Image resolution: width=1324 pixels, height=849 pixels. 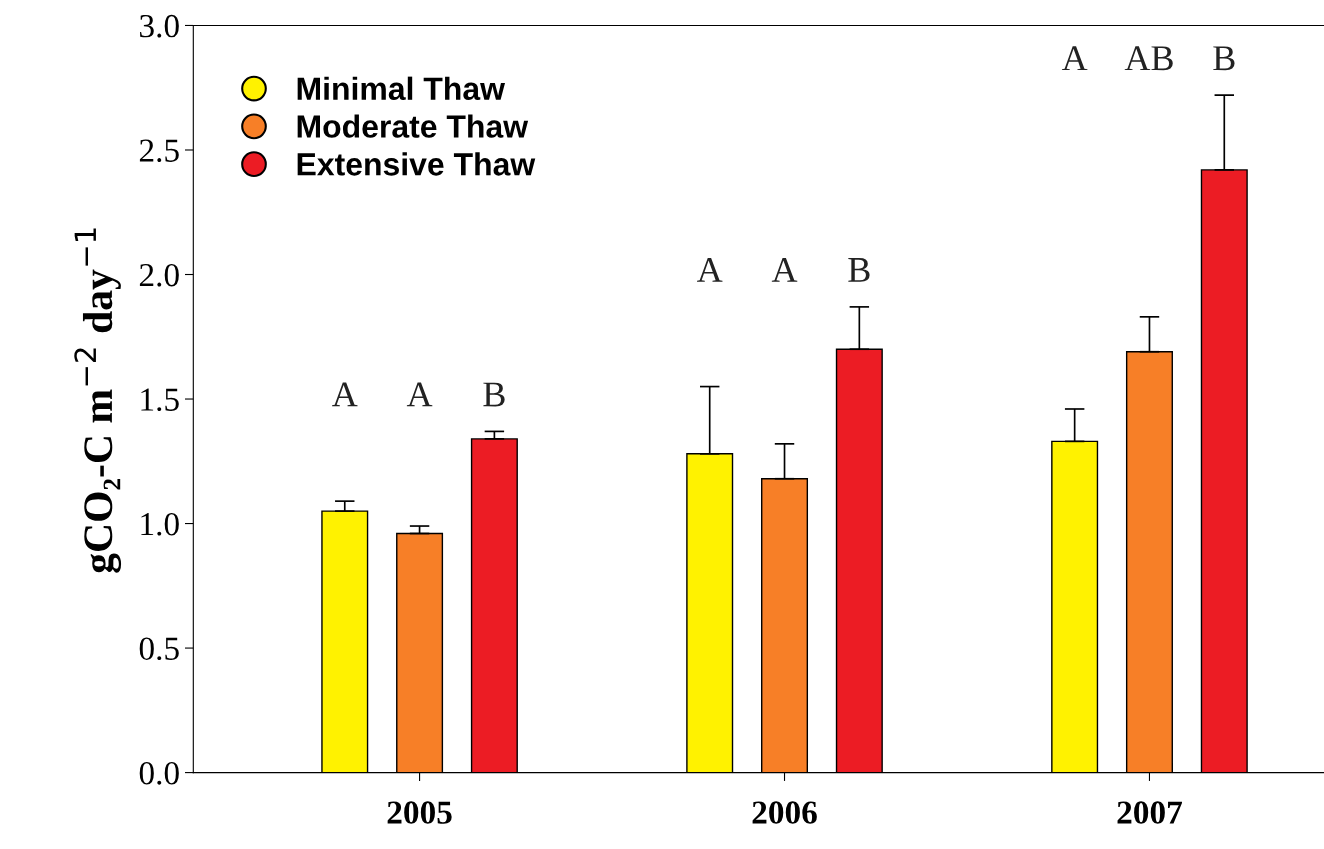 I want to click on y-tick-label: 3.0, so click(x=159, y=26).